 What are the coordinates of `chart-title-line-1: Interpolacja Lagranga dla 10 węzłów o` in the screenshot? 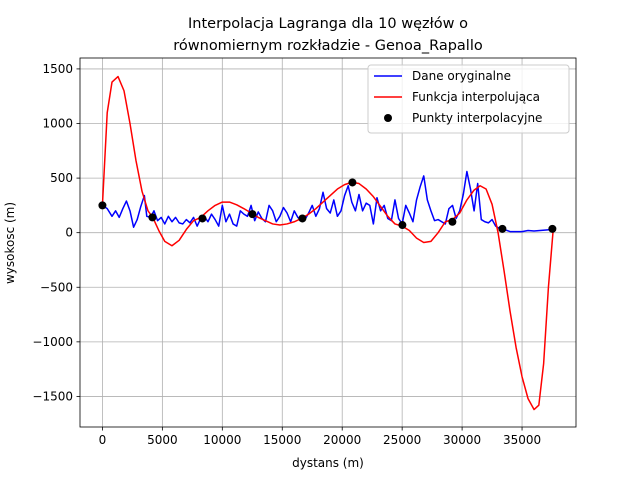 It's located at (328, 24).